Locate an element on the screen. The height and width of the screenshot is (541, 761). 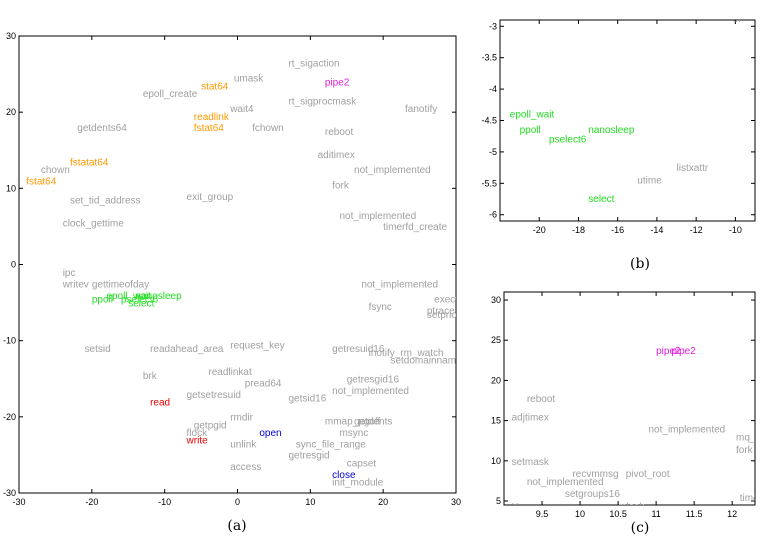
point-label: ipc is located at coordinates (69, 273).